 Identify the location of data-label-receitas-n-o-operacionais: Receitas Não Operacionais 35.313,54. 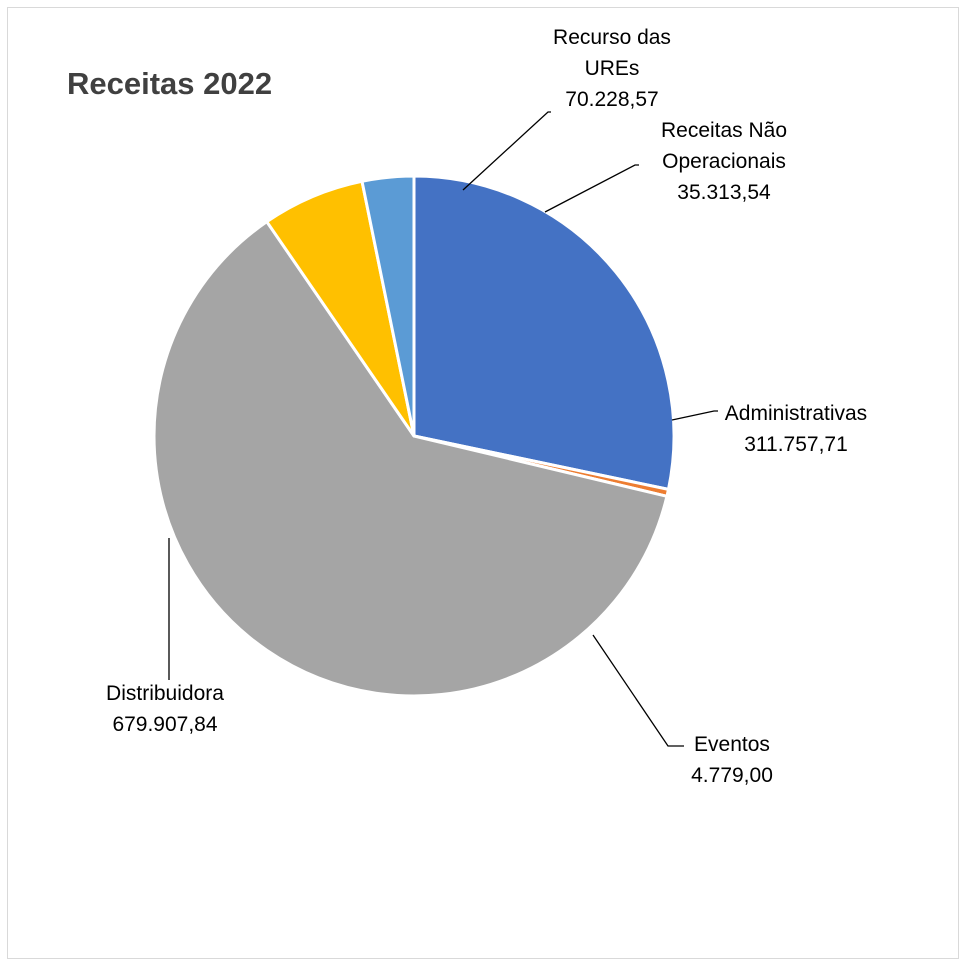
(724, 161).